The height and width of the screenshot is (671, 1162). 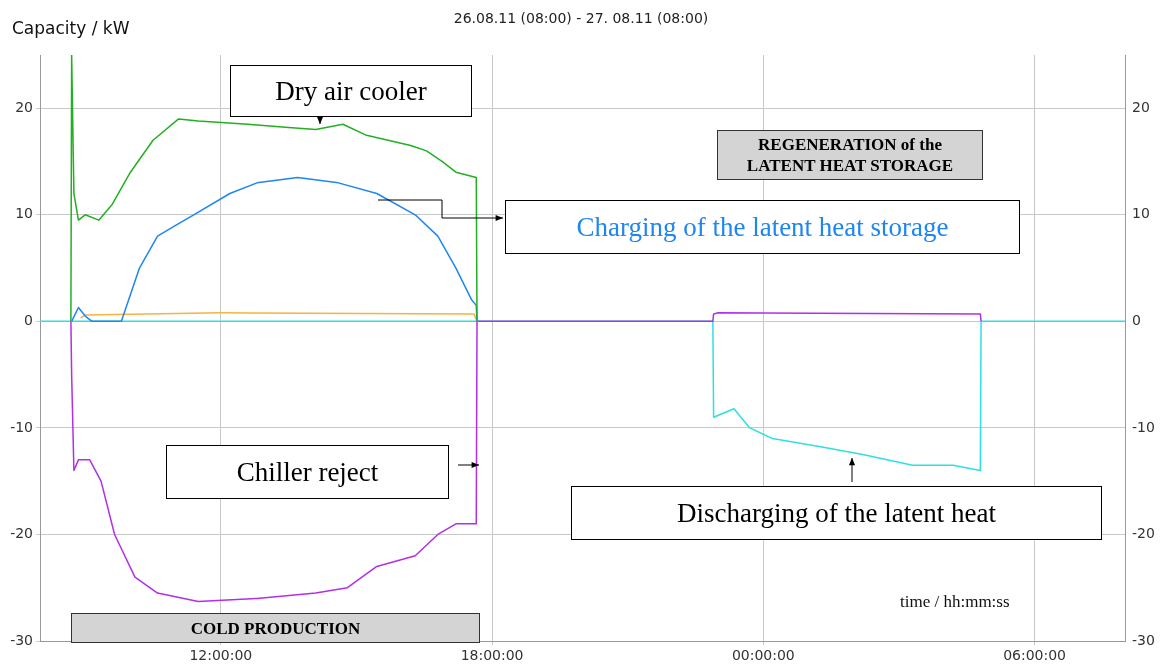 I want to click on chart-title: 26.08.11 (08:00) - 27. 08.11 (08:00), so click(x=581, y=18).